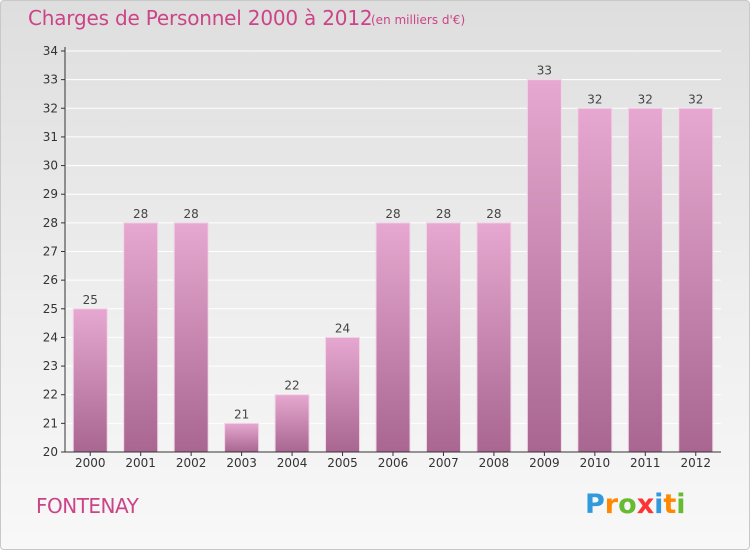  Describe the element at coordinates (645, 463) in the screenshot. I see `x-tick-label: 2011` at that location.